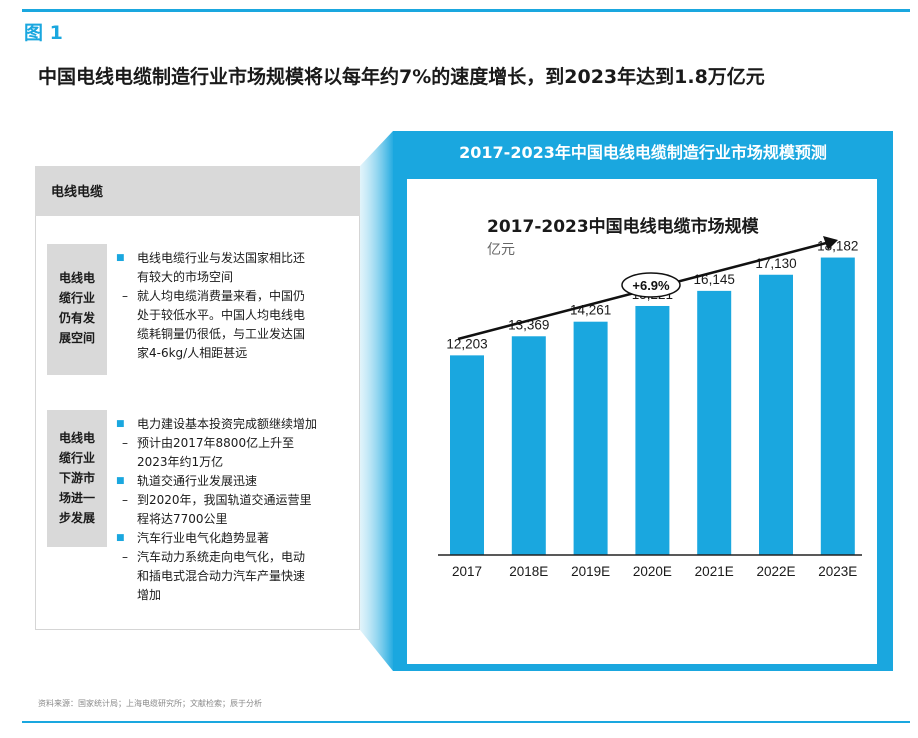  What do you see at coordinates (714, 422) in the screenshot?
I see `bar-2021E` at bounding box center [714, 422].